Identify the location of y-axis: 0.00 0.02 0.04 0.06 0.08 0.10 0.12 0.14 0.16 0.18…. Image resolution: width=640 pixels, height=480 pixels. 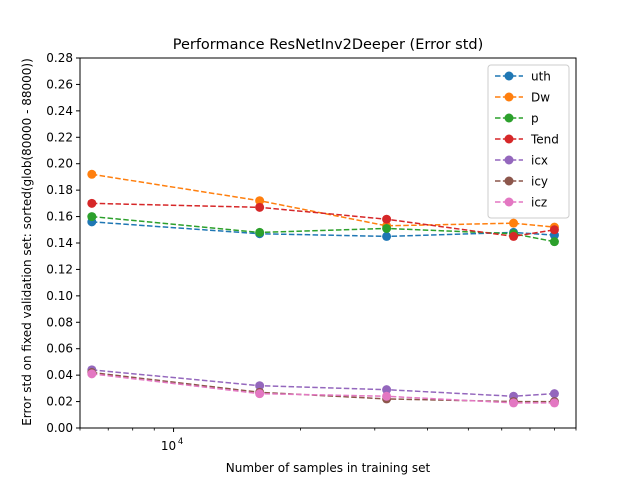
(63, 243).